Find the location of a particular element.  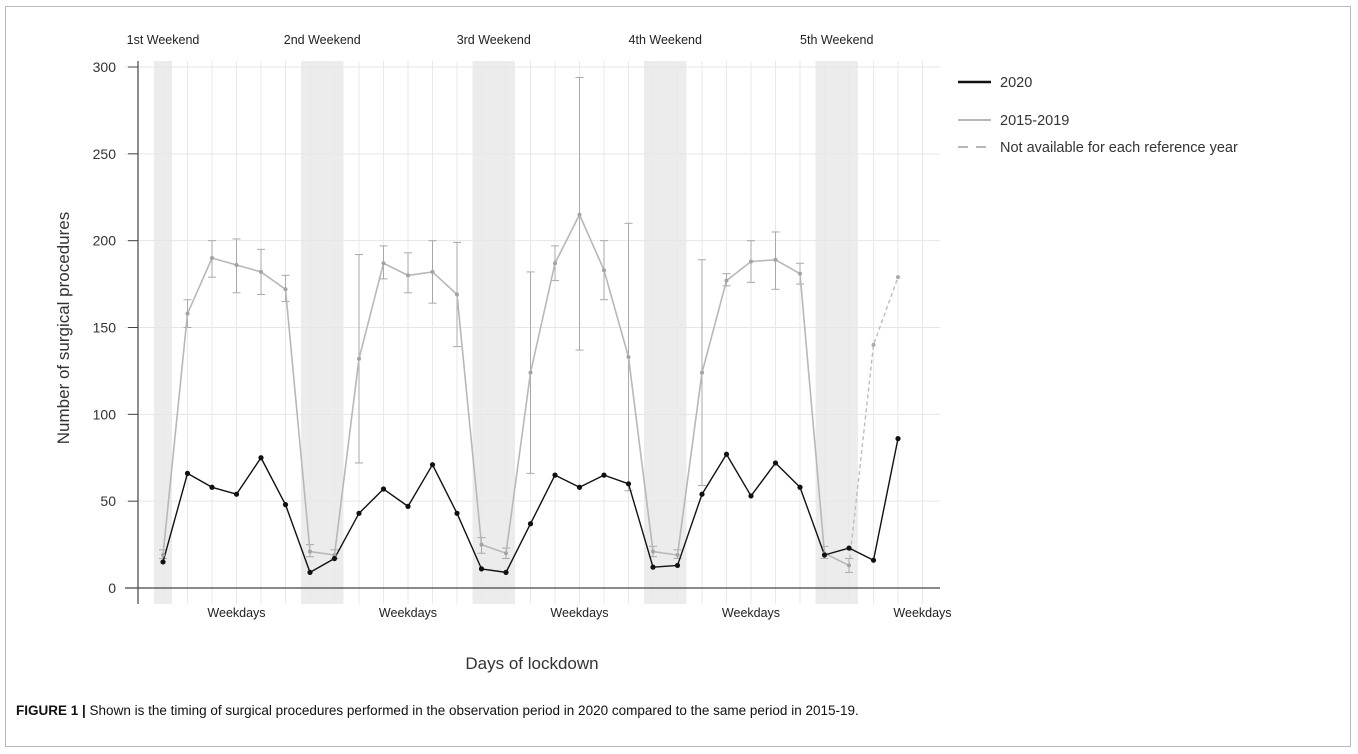

y-tick-label-150: 150 is located at coordinates (105, 328).